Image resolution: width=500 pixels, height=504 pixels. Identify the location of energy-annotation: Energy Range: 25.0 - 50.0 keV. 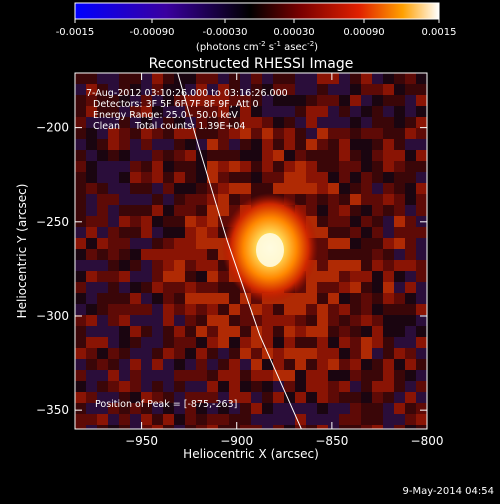
(165, 115).